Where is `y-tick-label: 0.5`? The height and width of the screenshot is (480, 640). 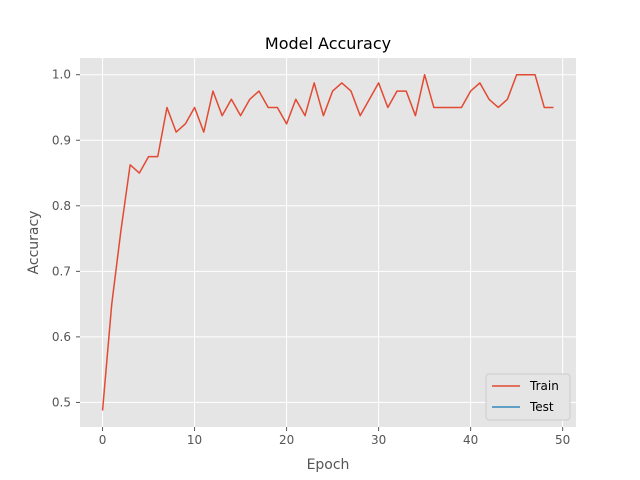 y-tick-label: 0.5 is located at coordinates (61, 402).